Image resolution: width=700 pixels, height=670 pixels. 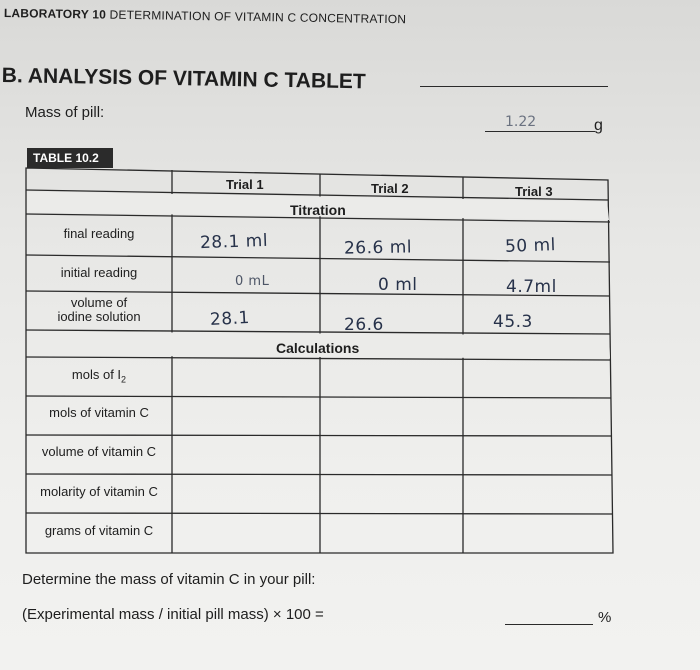 I want to click on calculations-label: Calculations, so click(x=318, y=348).